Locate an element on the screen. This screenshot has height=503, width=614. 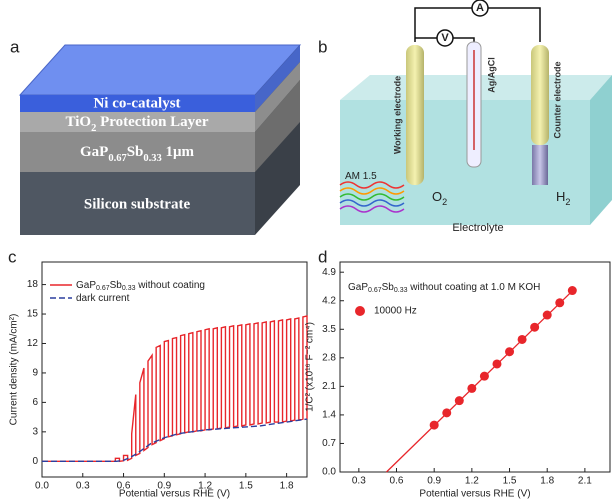
panel-label: a is located at coordinates (15, 46).